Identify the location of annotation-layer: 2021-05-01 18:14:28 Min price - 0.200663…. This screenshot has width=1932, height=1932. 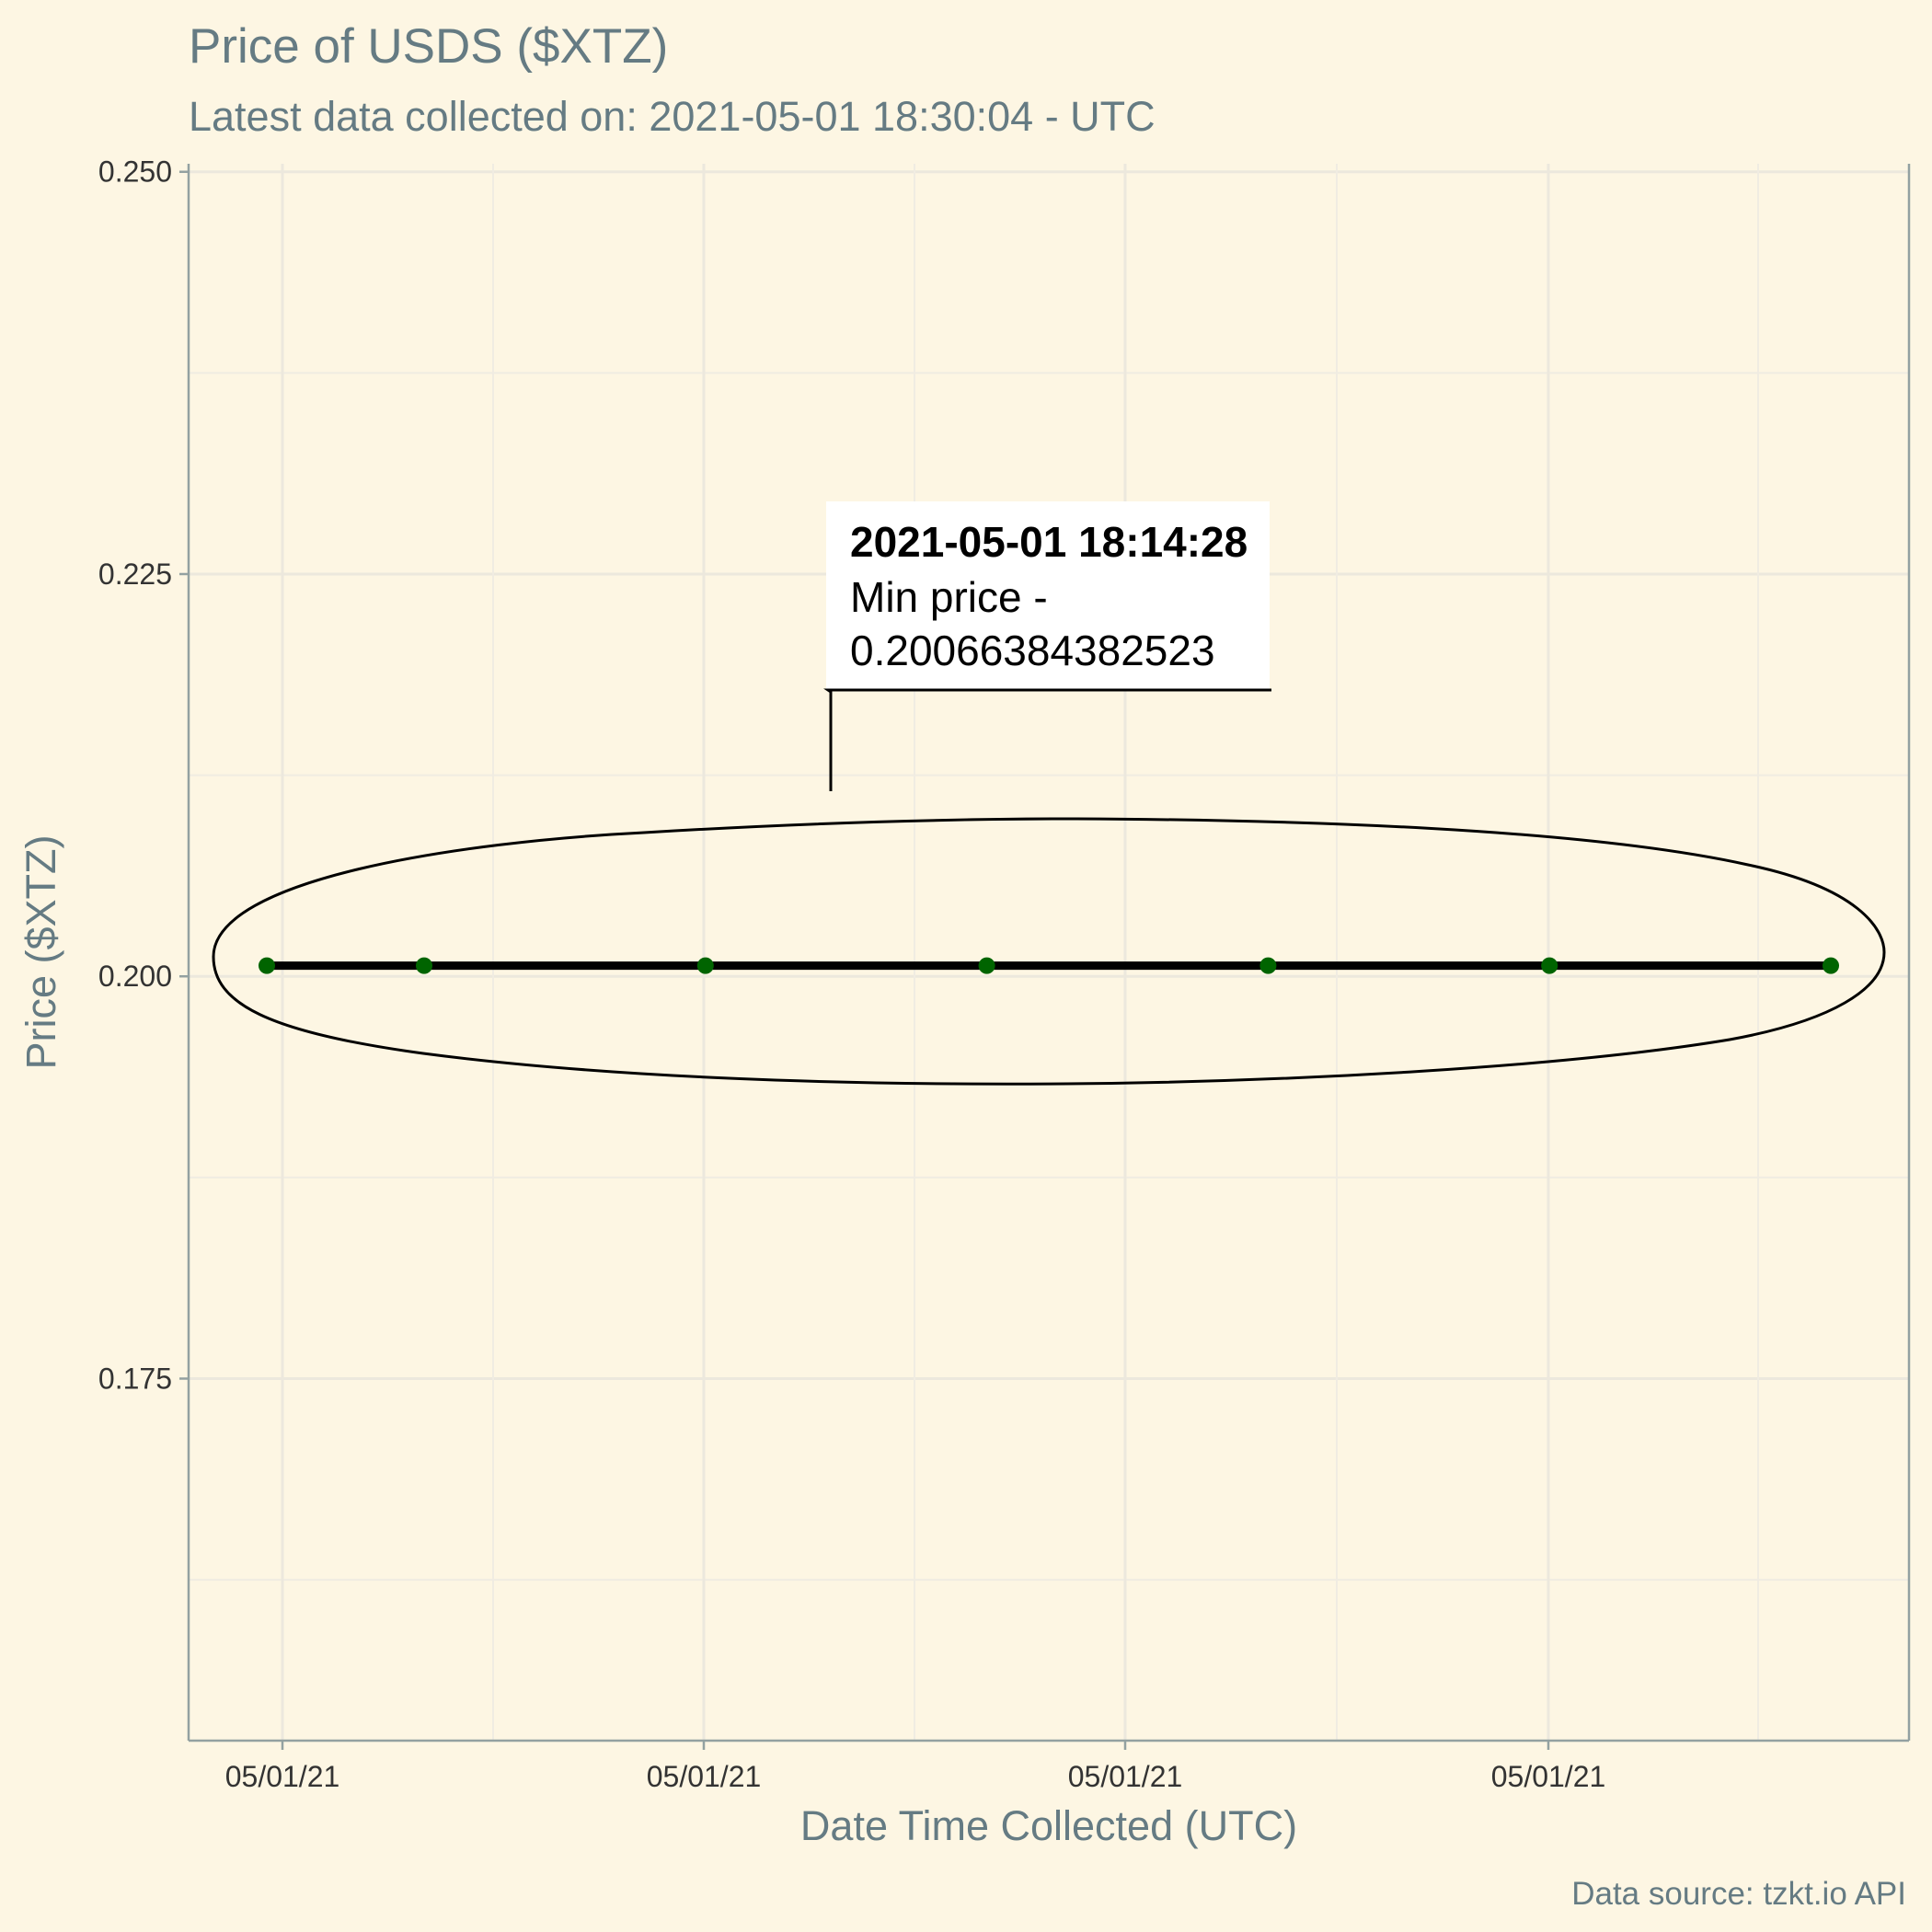
(1047, 646).